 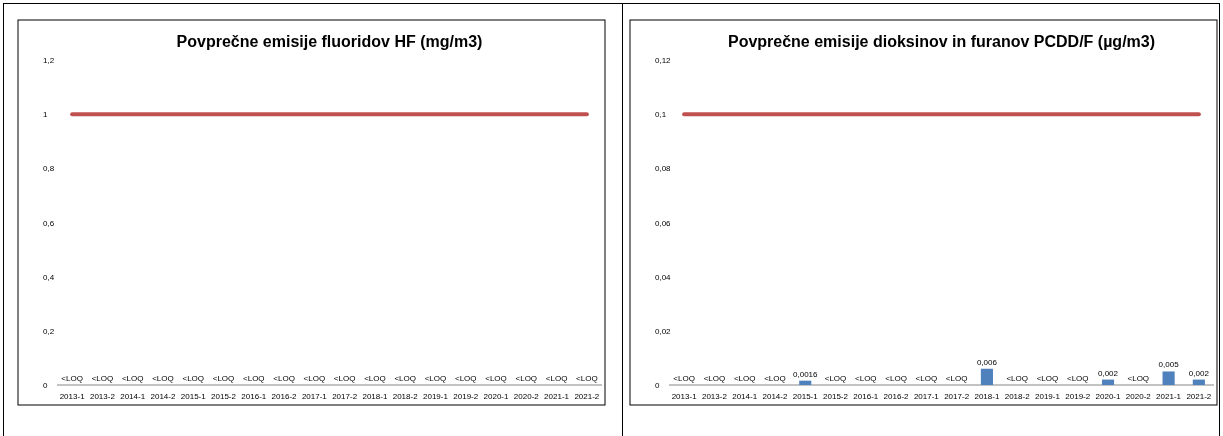 What do you see at coordinates (663, 169) in the screenshot?
I see `y-tick-label: 0,08` at bounding box center [663, 169].